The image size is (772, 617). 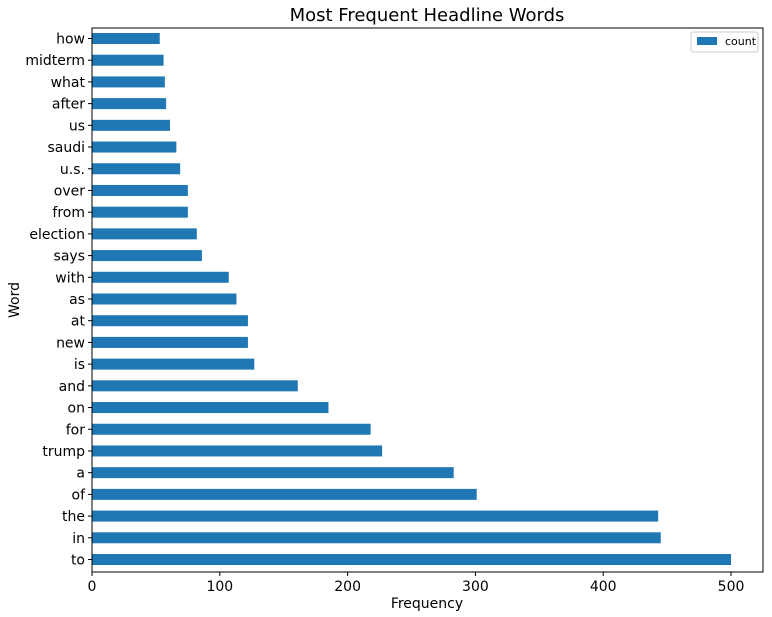 What do you see at coordinates (72, 387) in the screenshot?
I see `y-tick-label: and` at bounding box center [72, 387].